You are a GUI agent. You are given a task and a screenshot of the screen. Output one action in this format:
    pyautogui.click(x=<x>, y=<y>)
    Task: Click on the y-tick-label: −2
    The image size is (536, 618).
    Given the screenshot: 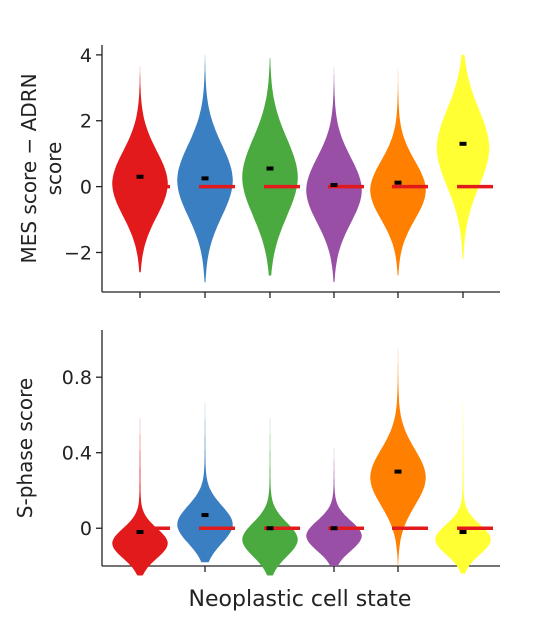 What is the action you would take?
    pyautogui.click(x=78, y=253)
    